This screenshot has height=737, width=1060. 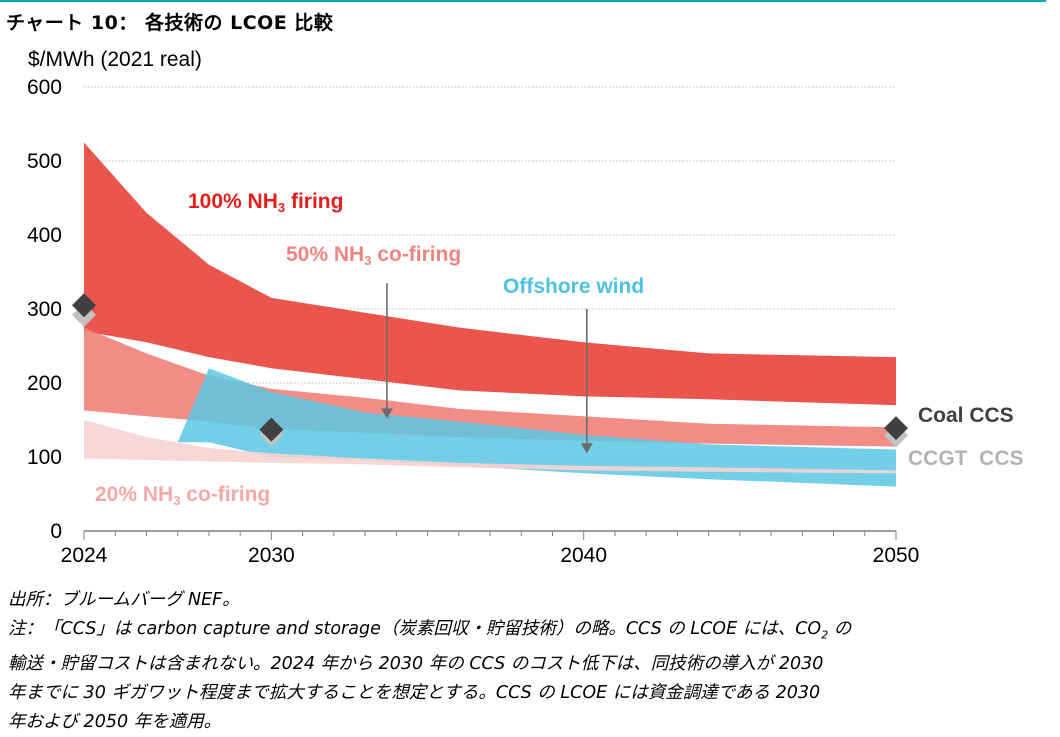 I want to click on y-tick-label: 600, so click(x=44, y=87).